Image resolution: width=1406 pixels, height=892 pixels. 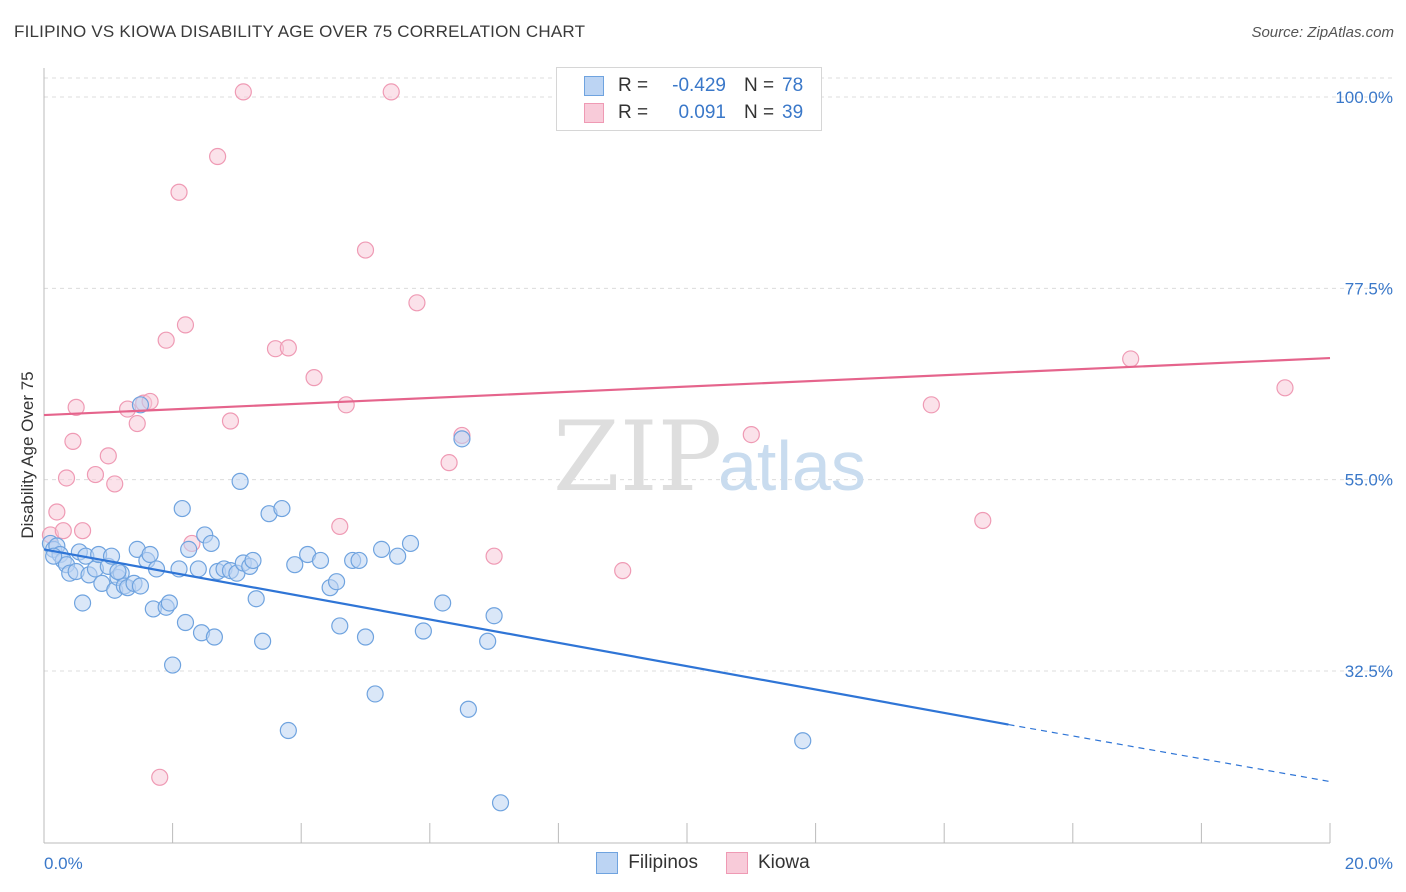 What do you see at coordinates (1369, 863) in the screenshot?
I see `x-tick-label: 20.0%` at bounding box center [1369, 863].